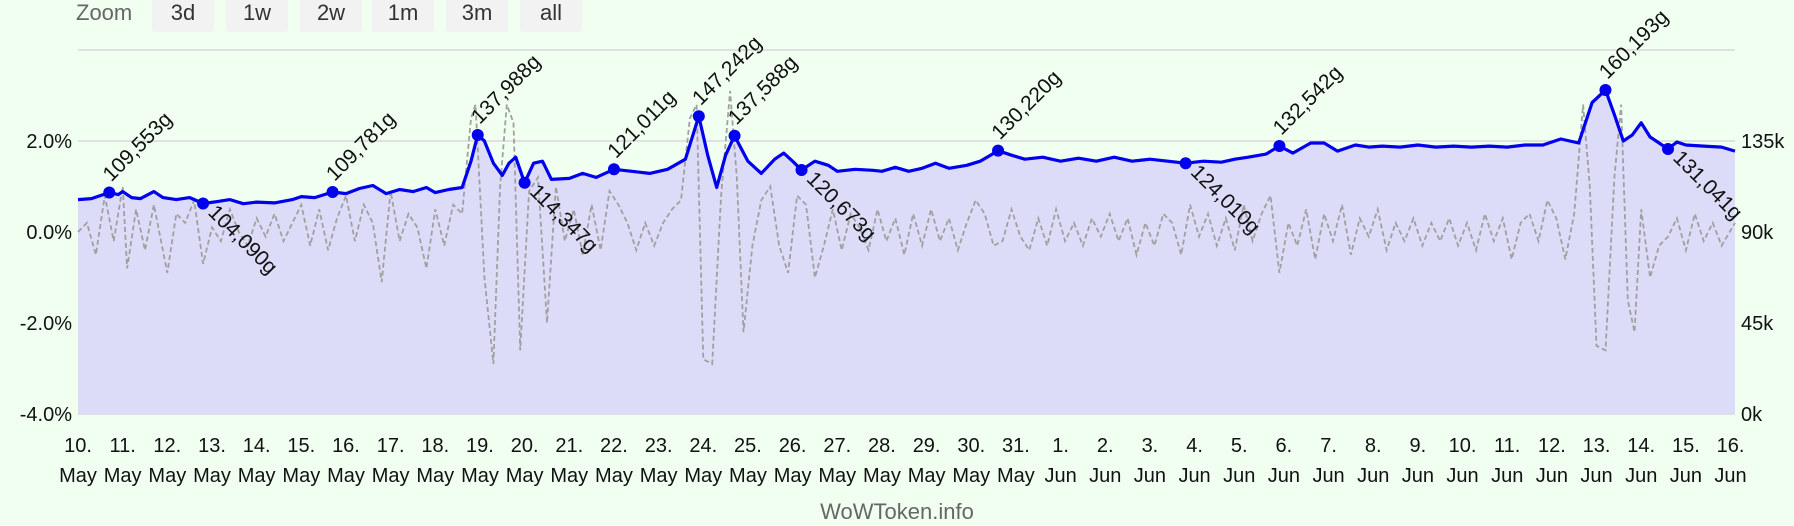  Describe the element at coordinates (1730, 461) in the screenshot. I see `x-tick: 16. Jun` at that location.